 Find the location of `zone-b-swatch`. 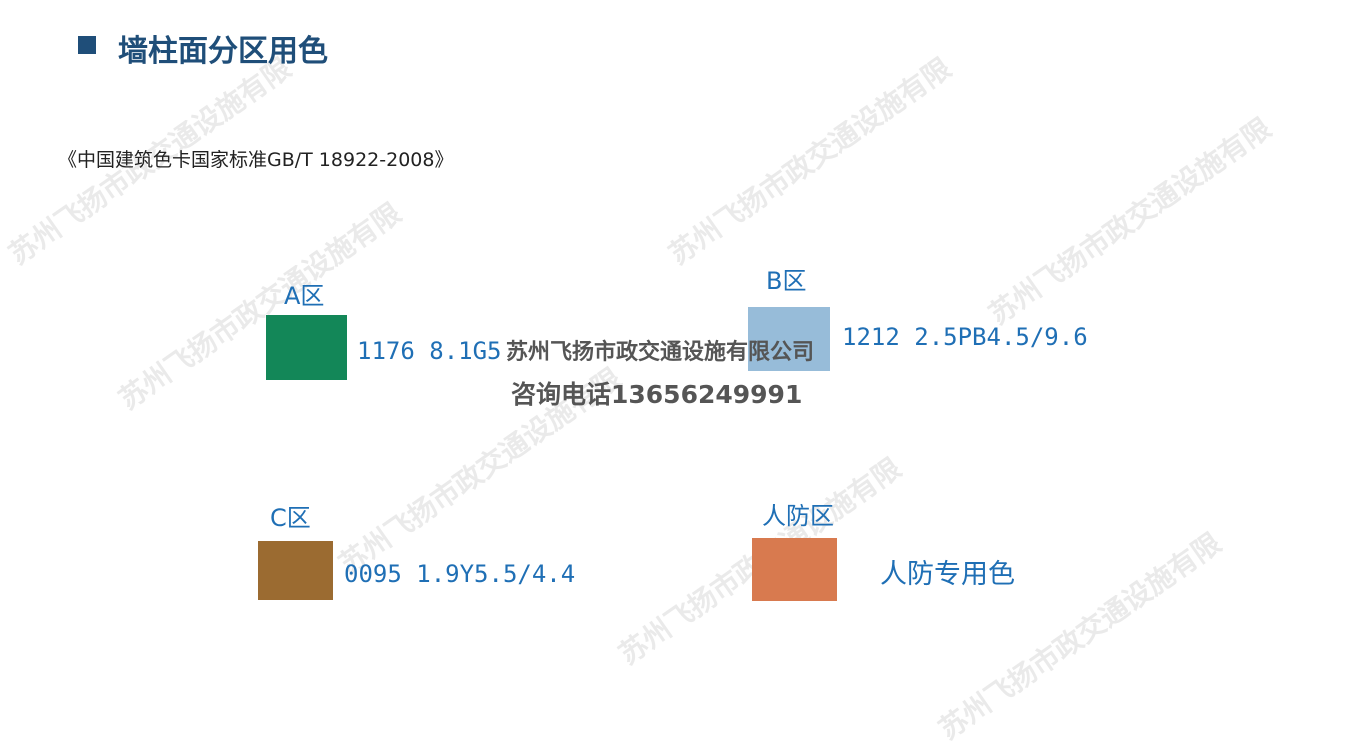

zone-b-swatch is located at coordinates (789, 339).